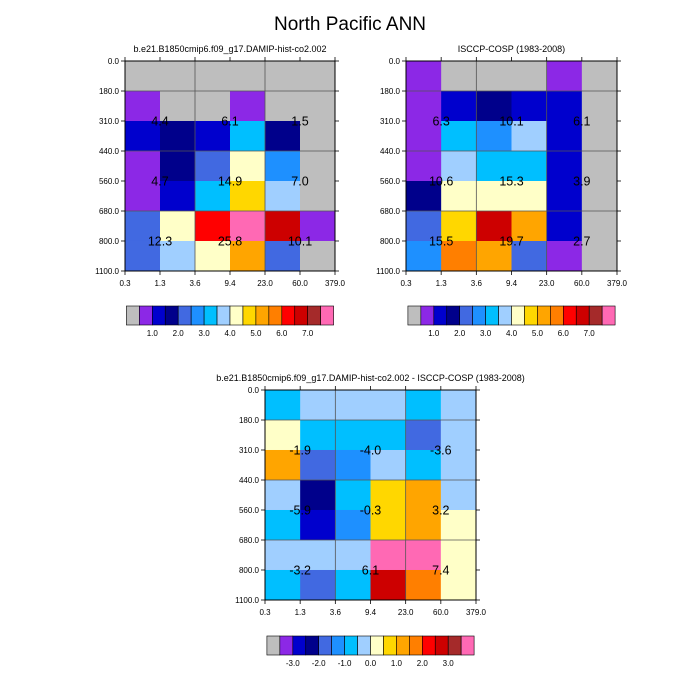 The image size is (700, 700). I want to click on colorbar: 1.0 2.0 3.0 4.0 5.0 6.0 7.0, so click(511, 321).